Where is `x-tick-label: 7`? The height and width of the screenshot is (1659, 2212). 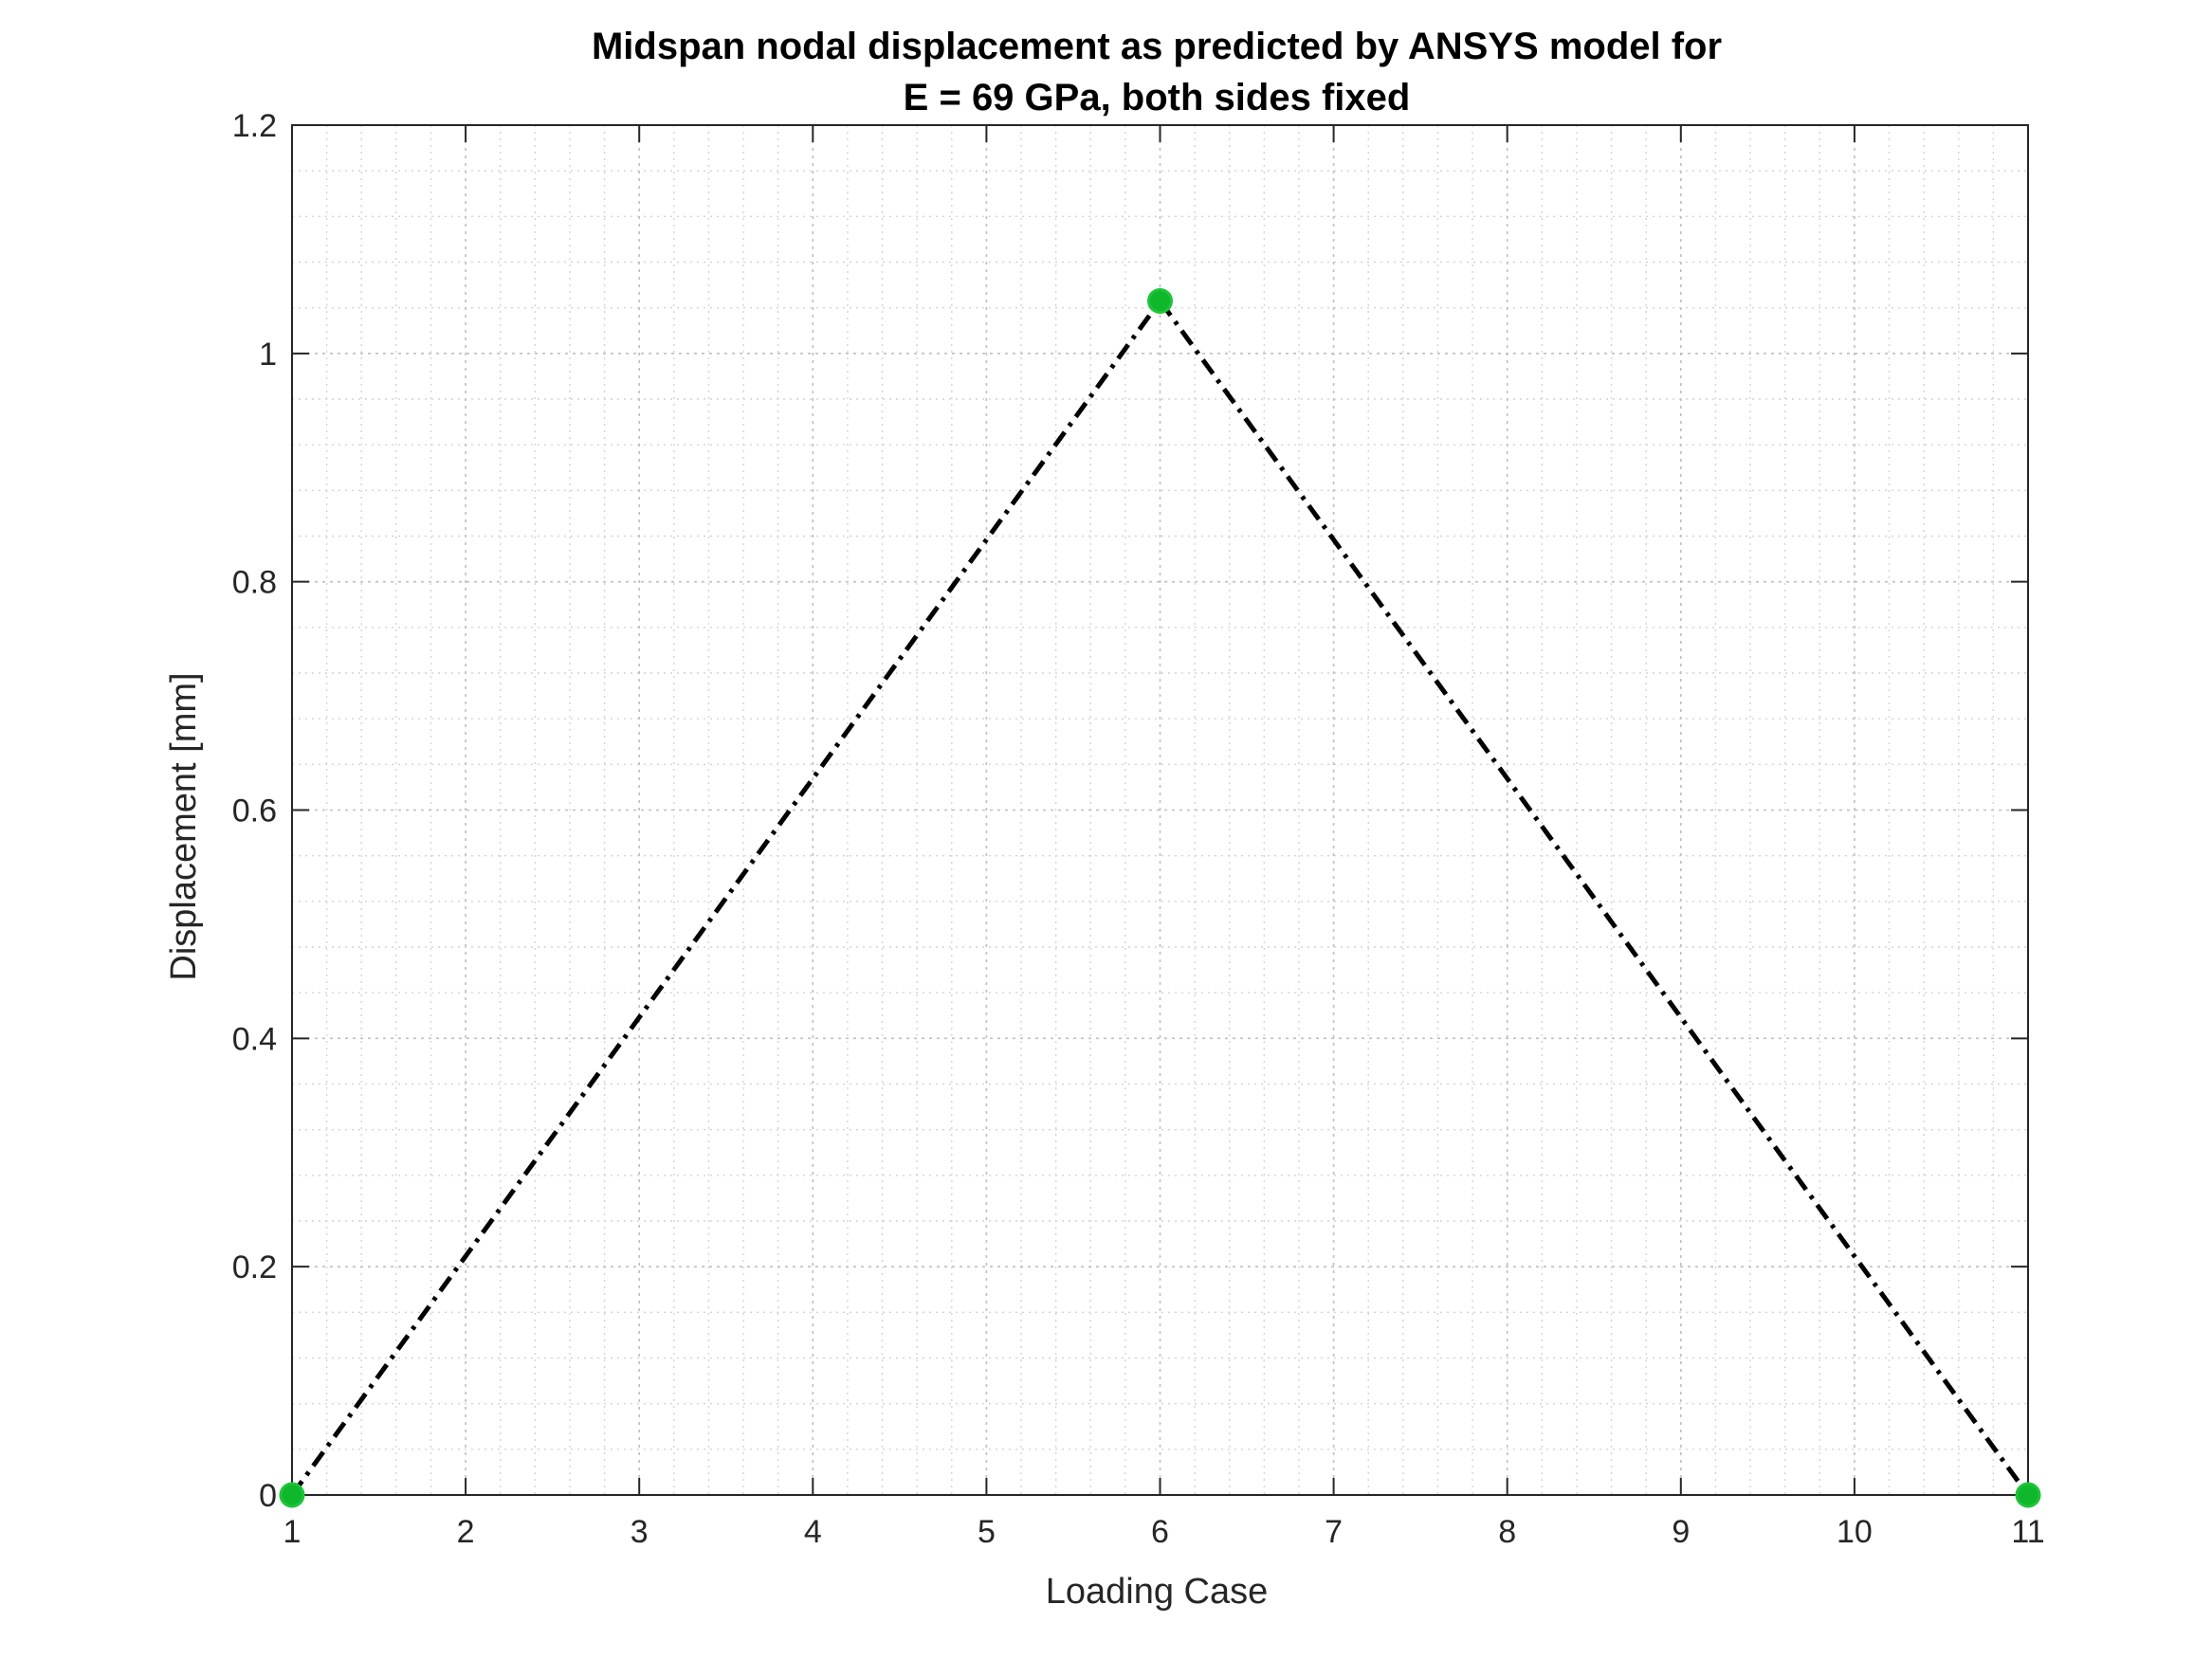
x-tick-label: 7 is located at coordinates (1334, 1532).